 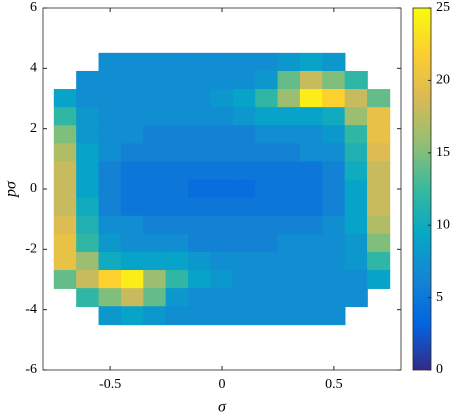 I want to click on y-tick-label: -6, so click(x=31, y=369).